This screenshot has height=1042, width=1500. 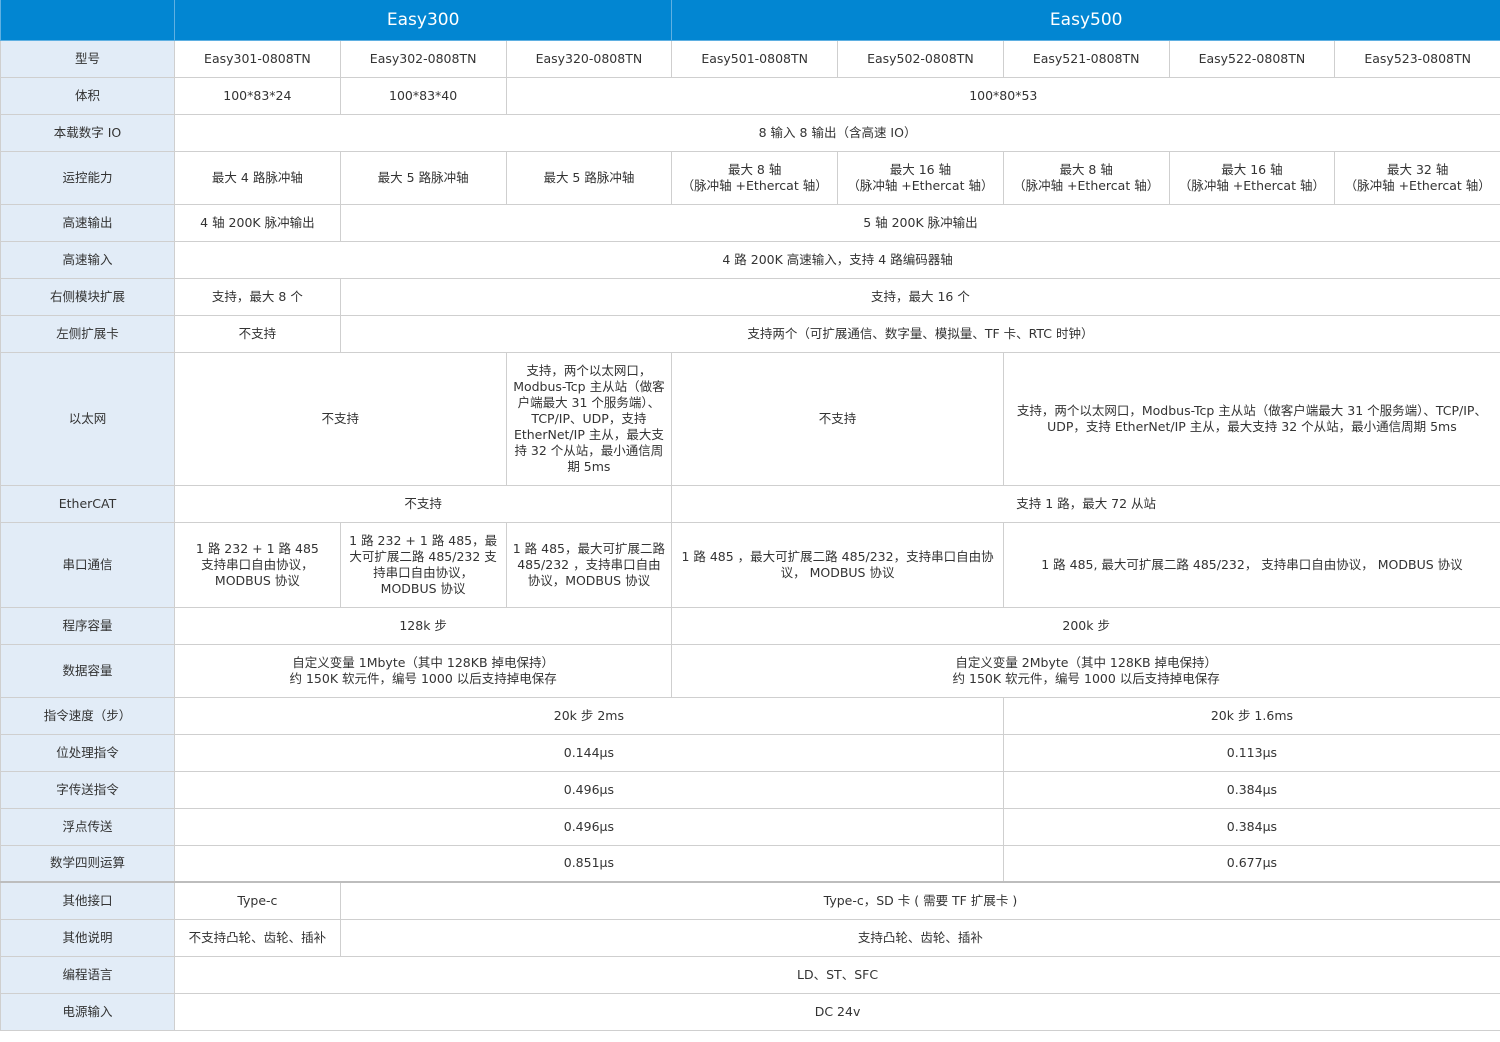 What do you see at coordinates (1002, 95) in the screenshot?
I see `spec-cell: 100*80*53` at bounding box center [1002, 95].